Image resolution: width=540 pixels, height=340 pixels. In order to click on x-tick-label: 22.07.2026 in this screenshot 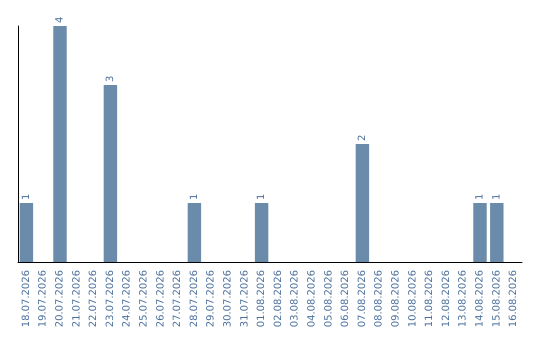, I will do `click(94, 299)`.